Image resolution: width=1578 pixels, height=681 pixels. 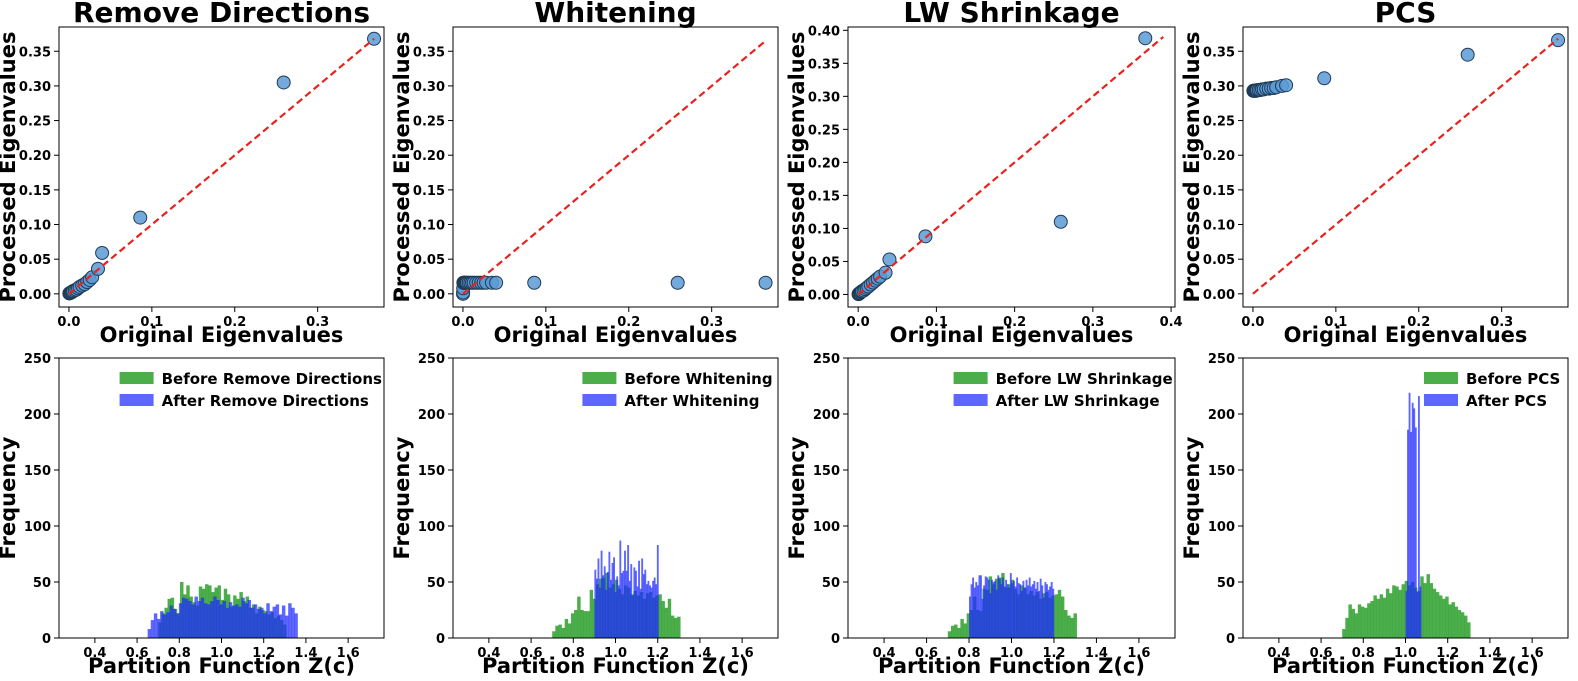 What do you see at coordinates (1335, 322) in the screenshot?
I see `scatter-4-xtick-label: 0.1` at bounding box center [1335, 322].